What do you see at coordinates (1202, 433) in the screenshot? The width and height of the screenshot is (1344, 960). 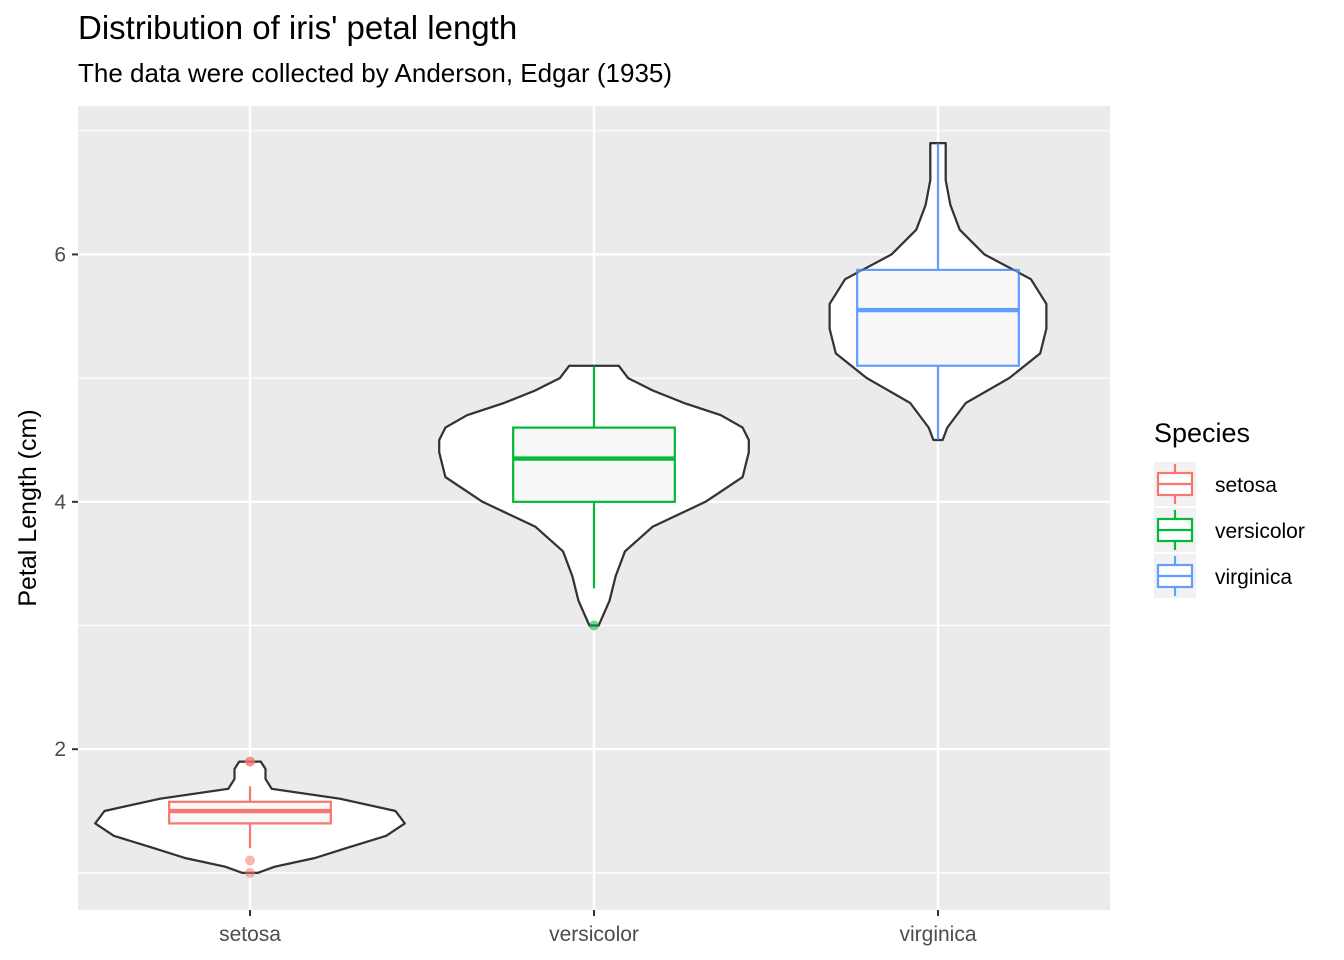 I see `legend-title: Species` at bounding box center [1202, 433].